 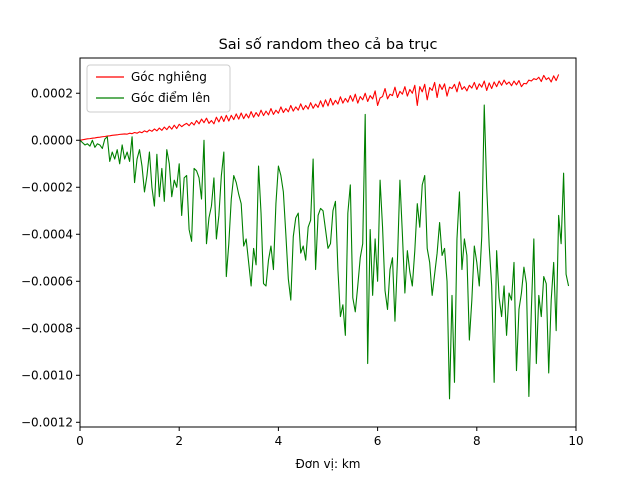 I want to click on y-tick-label: −0.0004, so click(x=47, y=234).